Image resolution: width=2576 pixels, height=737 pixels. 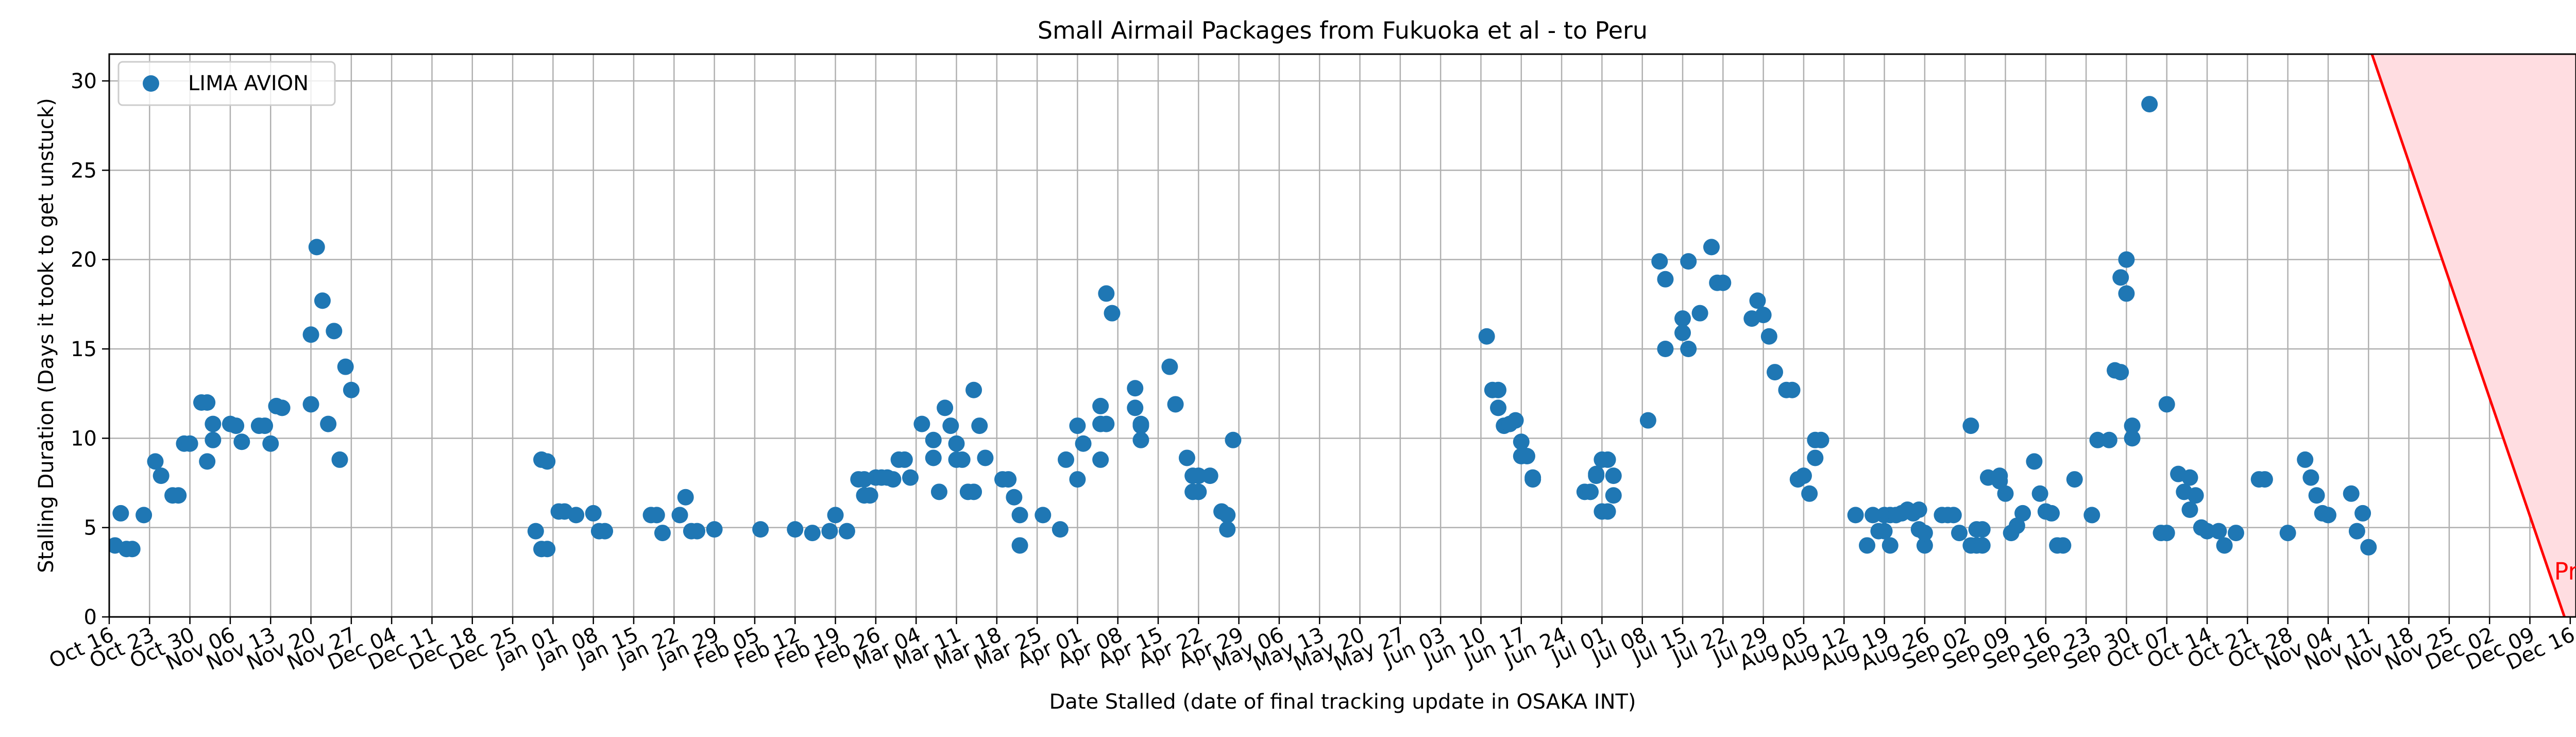 What do you see at coordinates (226, 83) in the screenshot?
I see `legend-box` at bounding box center [226, 83].